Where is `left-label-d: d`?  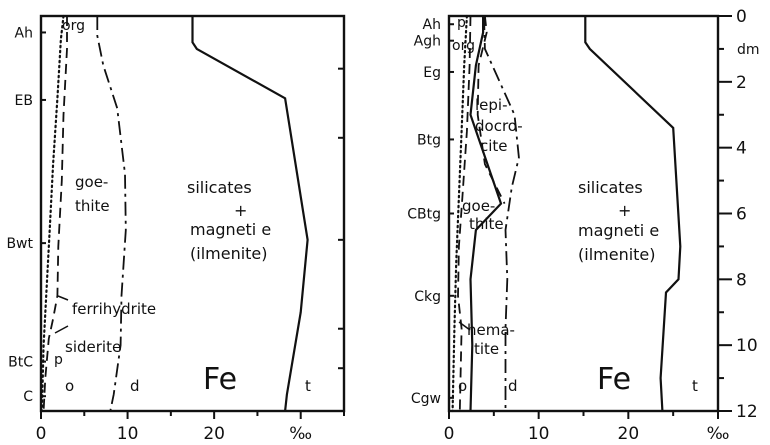 left-label-d: d is located at coordinates (135, 386).